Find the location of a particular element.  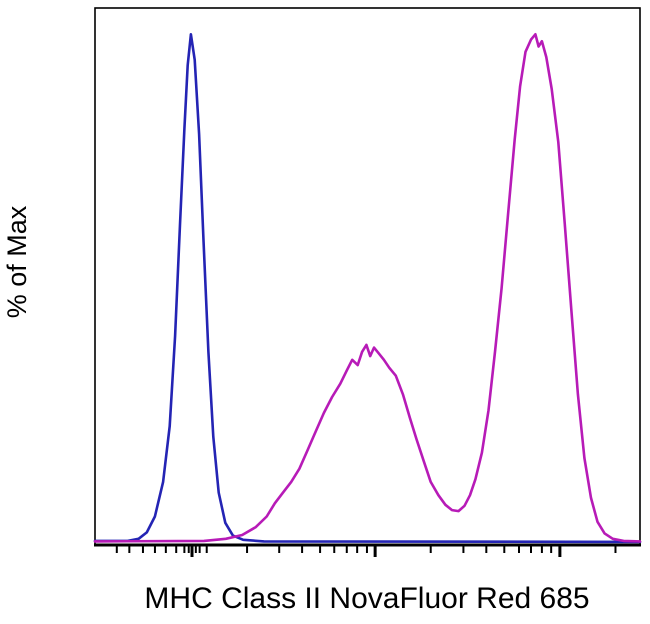

x-axis-label: MHC Class II NovaFluor Red 685 is located at coordinates (366, 598).